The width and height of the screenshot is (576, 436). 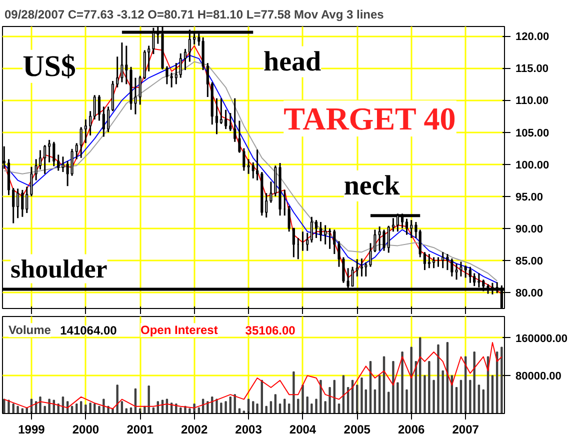 I want to click on x-tick-label: 2003, so click(x=248, y=429).